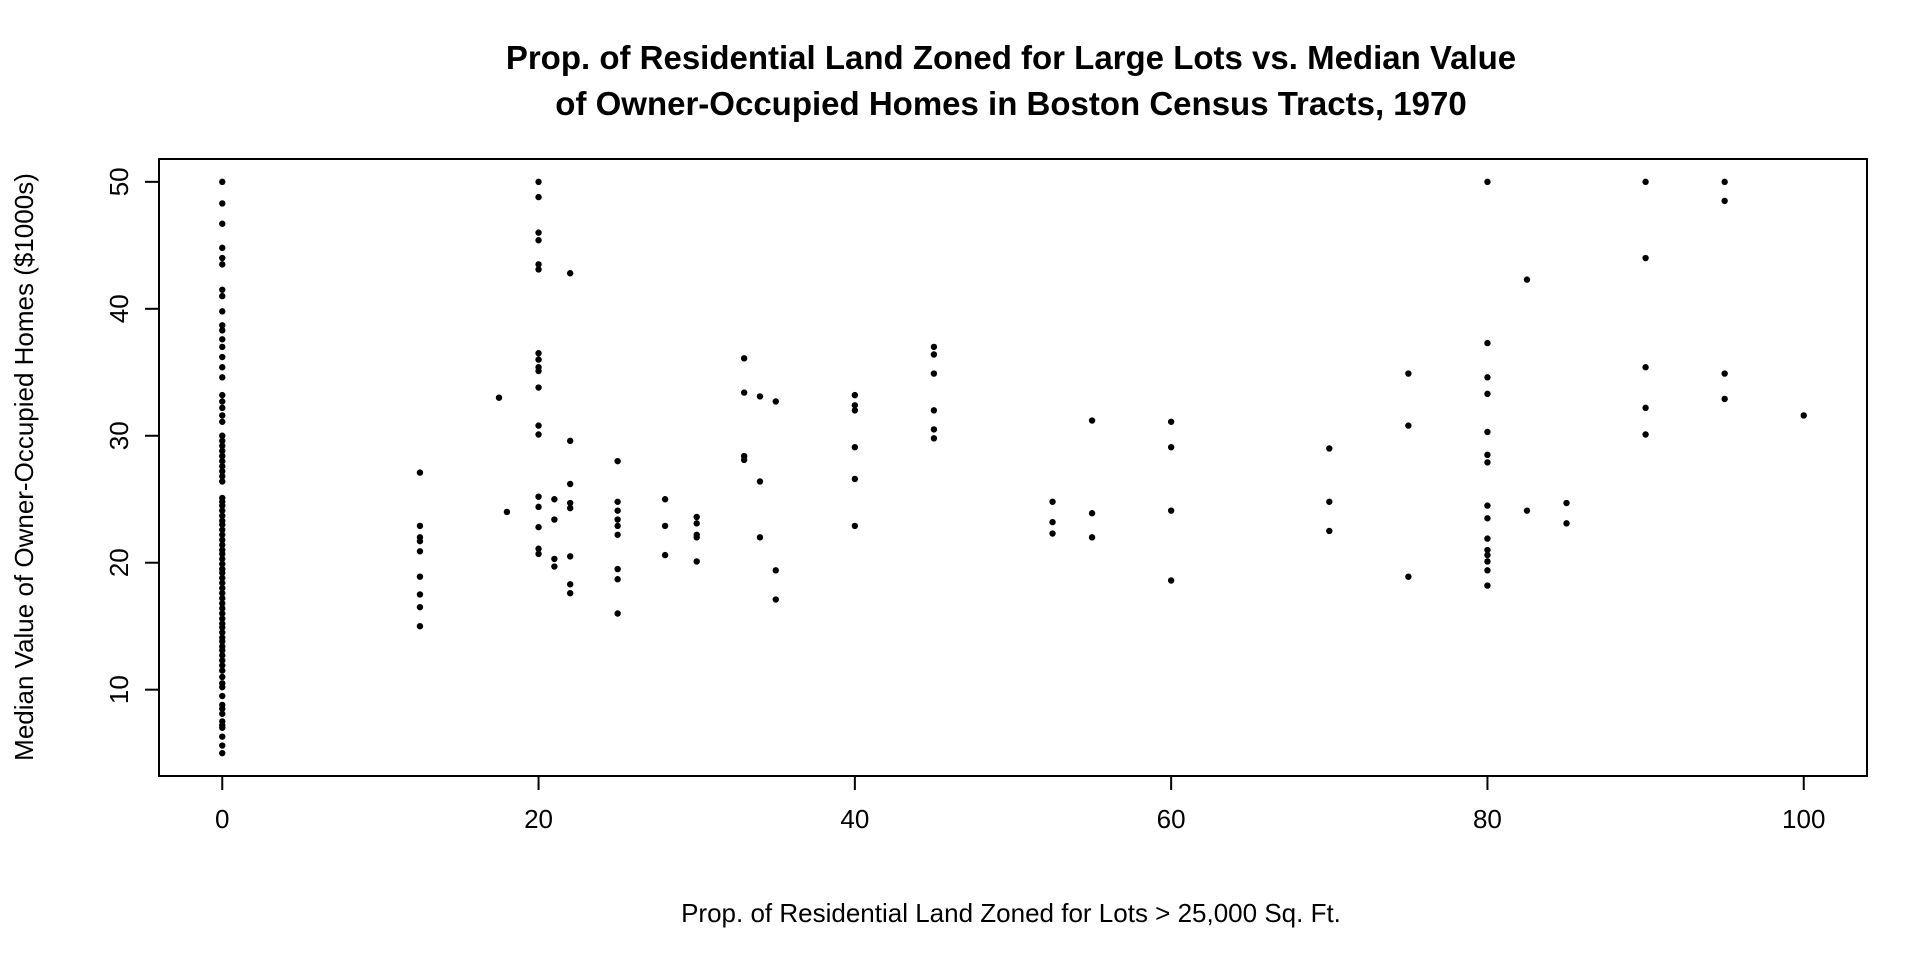 The height and width of the screenshot is (960, 1920). Describe the element at coordinates (538, 819) in the screenshot. I see `x-tick-label: 20` at that location.